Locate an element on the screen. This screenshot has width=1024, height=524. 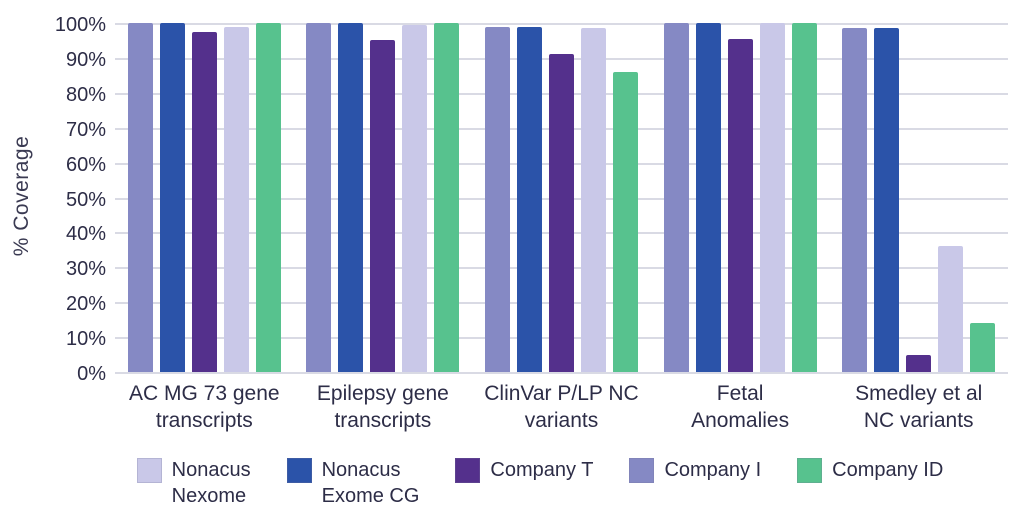
y-axis-tick-label: 80% is located at coordinates (85, 94).